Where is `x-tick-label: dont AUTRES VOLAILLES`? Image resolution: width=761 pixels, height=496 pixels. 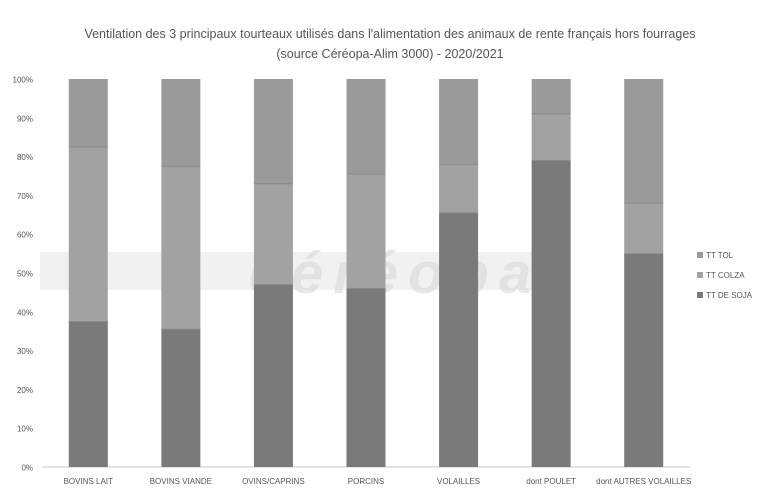
x-tick-label: dont AUTRES VOLAILLES is located at coordinates (643, 481).